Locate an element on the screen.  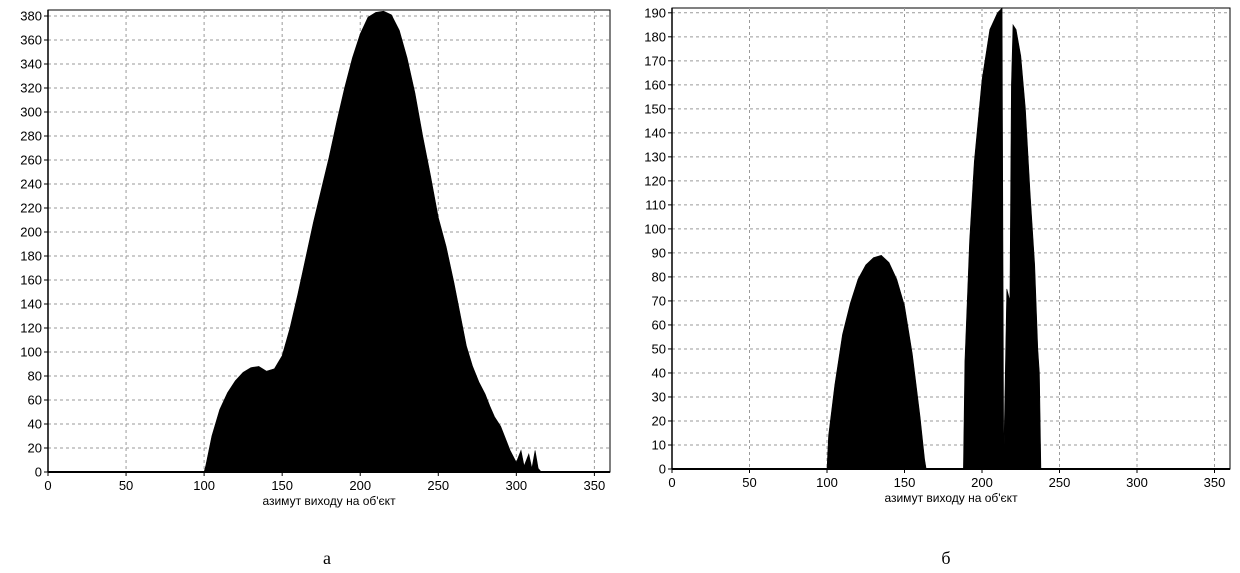
y-tick-label: 200 is located at coordinates (31, 232).